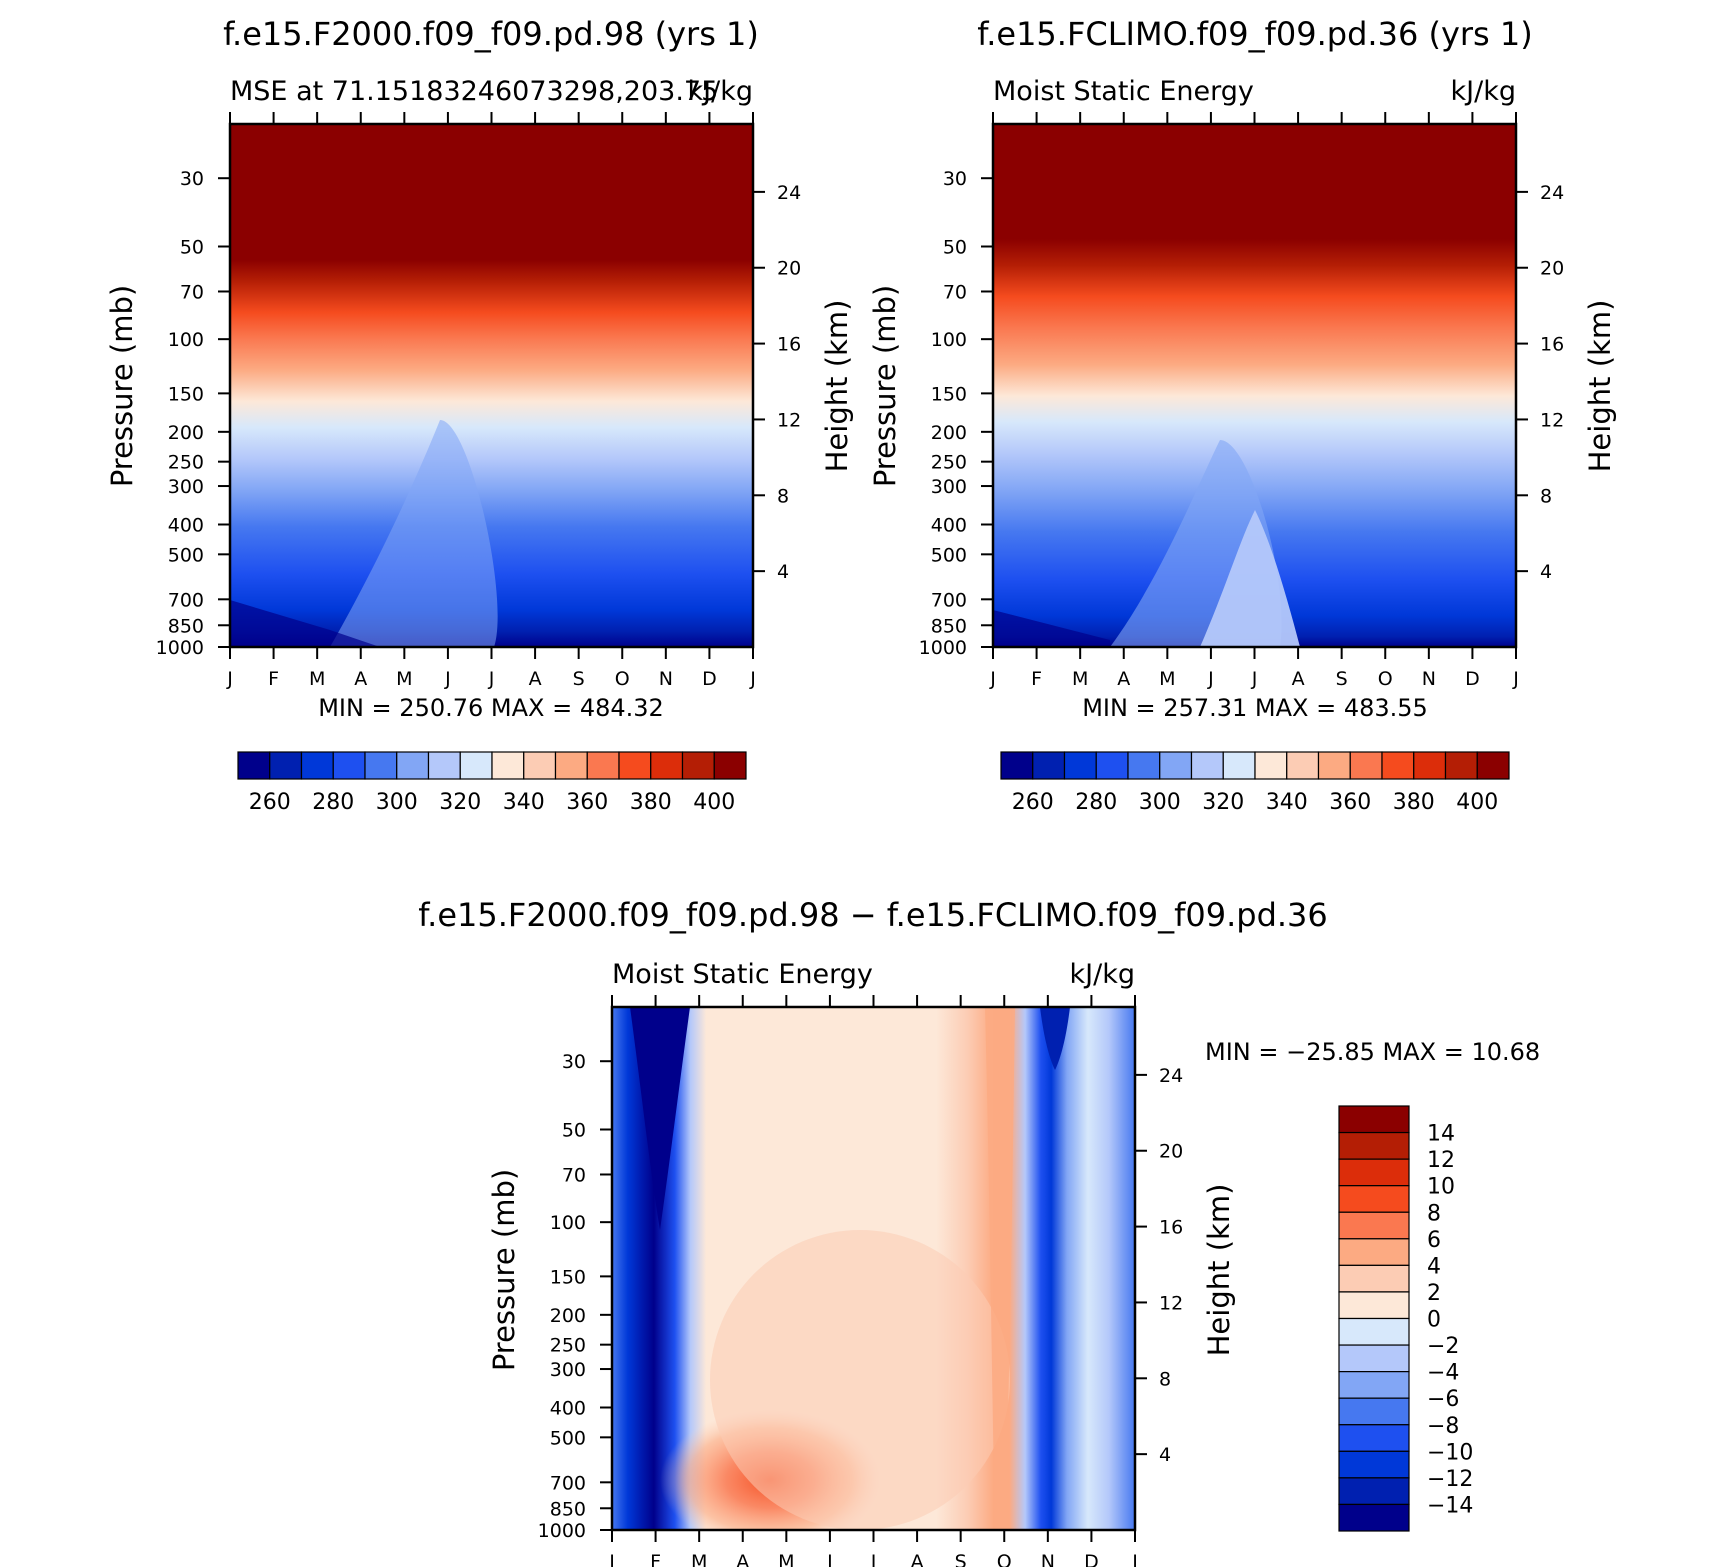 The height and width of the screenshot is (1567, 1710). What do you see at coordinates (1004, 1559) in the screenshot?
I see `x-tick-label: O` at bounding box center [1004, 1559].